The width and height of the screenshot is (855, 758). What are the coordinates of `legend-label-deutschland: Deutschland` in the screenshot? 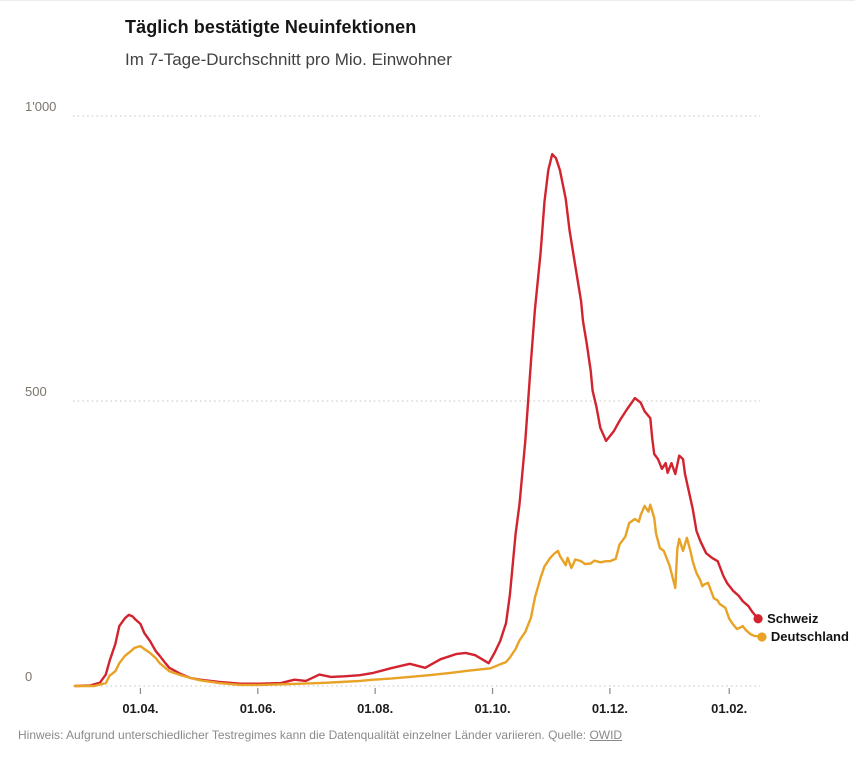 It's located at (809, 636).